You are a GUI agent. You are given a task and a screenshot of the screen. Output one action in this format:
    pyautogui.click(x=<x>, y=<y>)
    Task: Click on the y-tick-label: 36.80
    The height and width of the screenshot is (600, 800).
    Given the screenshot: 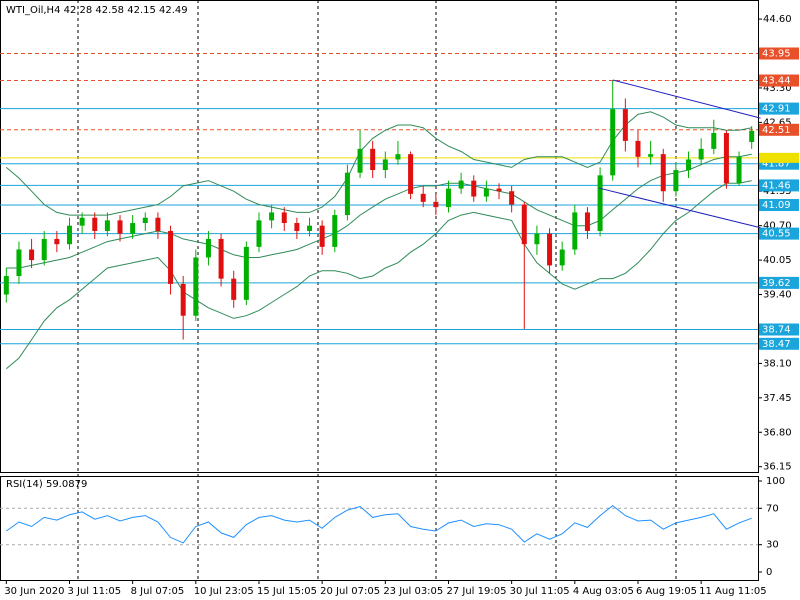 What is the action you would take?
    pyautogui.click(x=777, y=432)
    